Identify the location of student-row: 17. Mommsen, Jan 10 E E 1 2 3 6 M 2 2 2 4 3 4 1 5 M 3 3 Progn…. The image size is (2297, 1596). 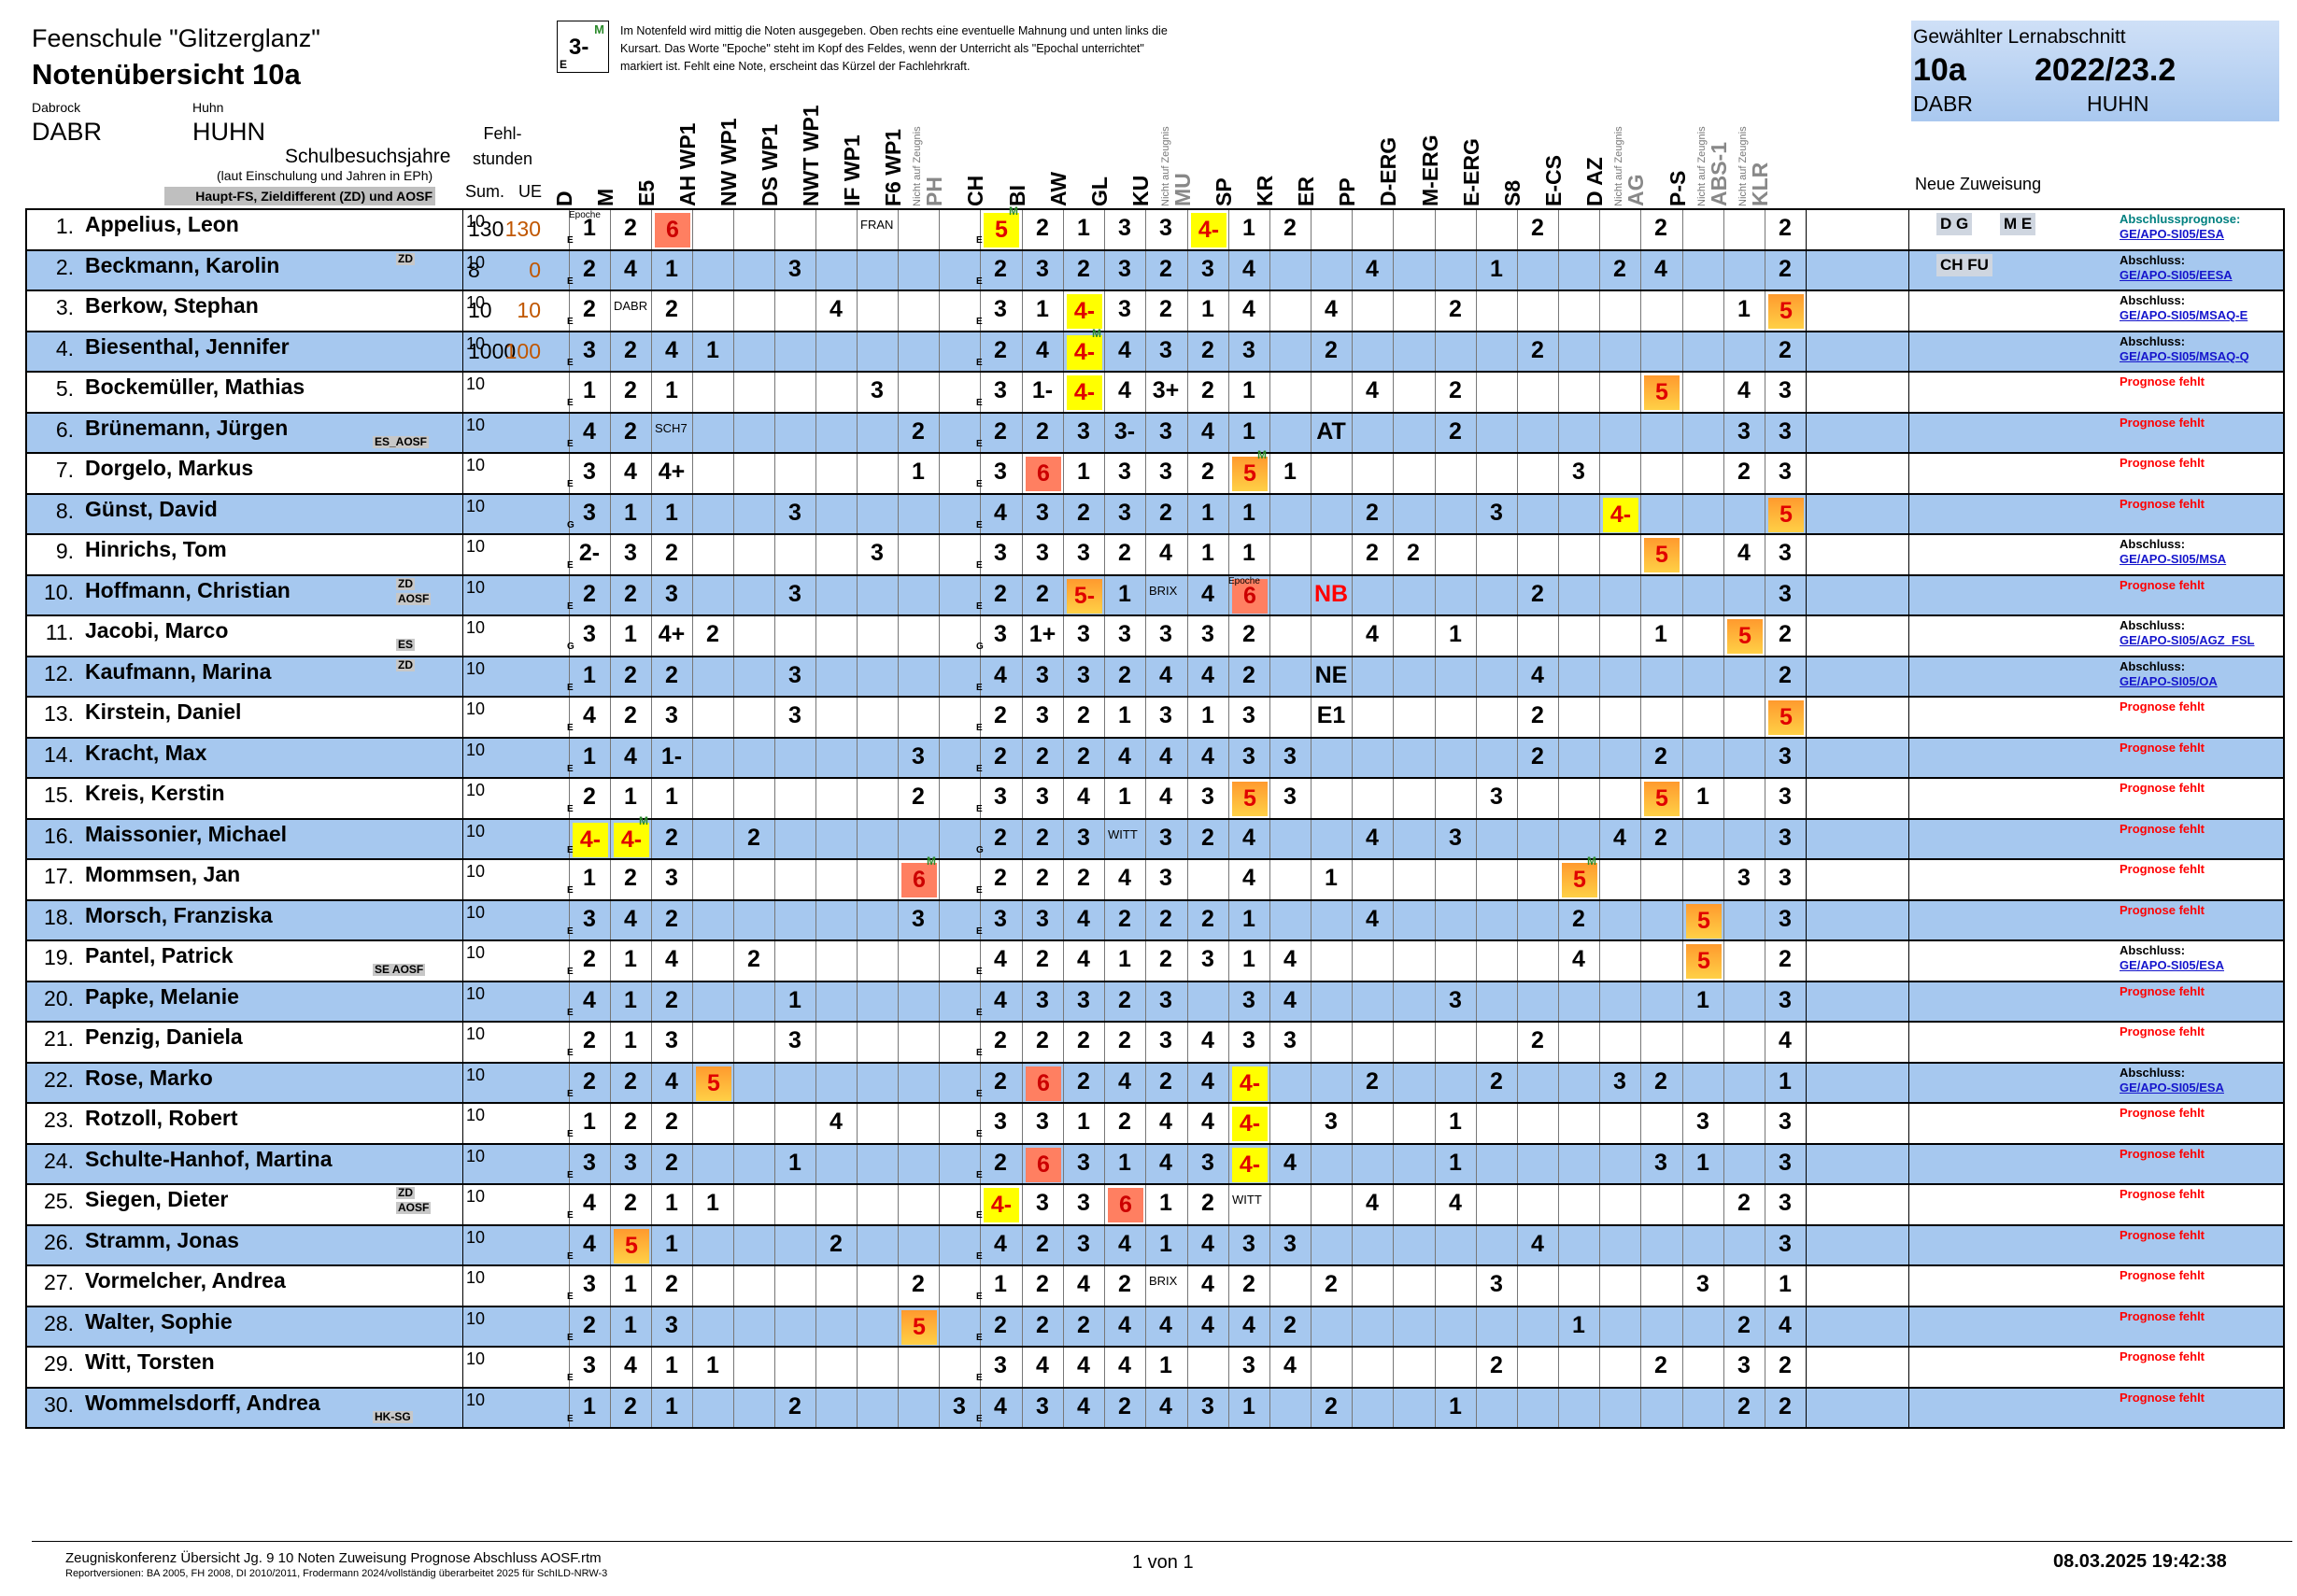
(1155, 878).